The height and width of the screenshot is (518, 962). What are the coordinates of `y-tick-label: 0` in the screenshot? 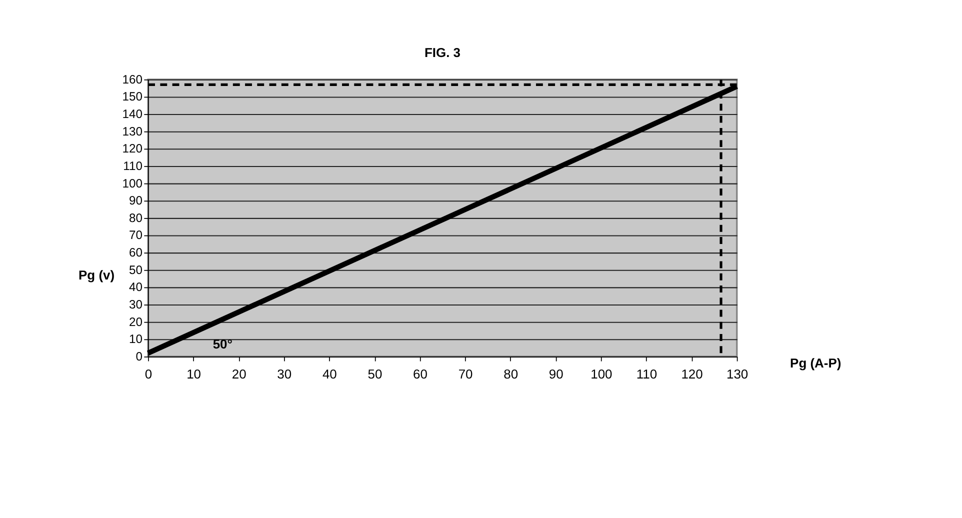 It's located at (139, 356).